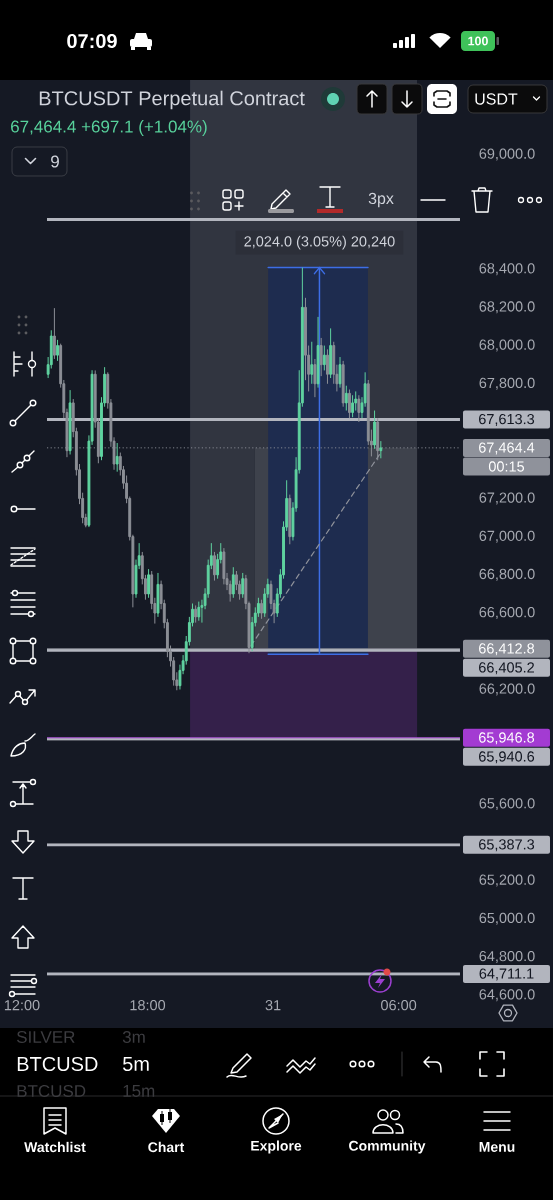 This screenshot has height=1200, width=553. I want to click on ref-line-label: 65,940.6, so click(507, 757).